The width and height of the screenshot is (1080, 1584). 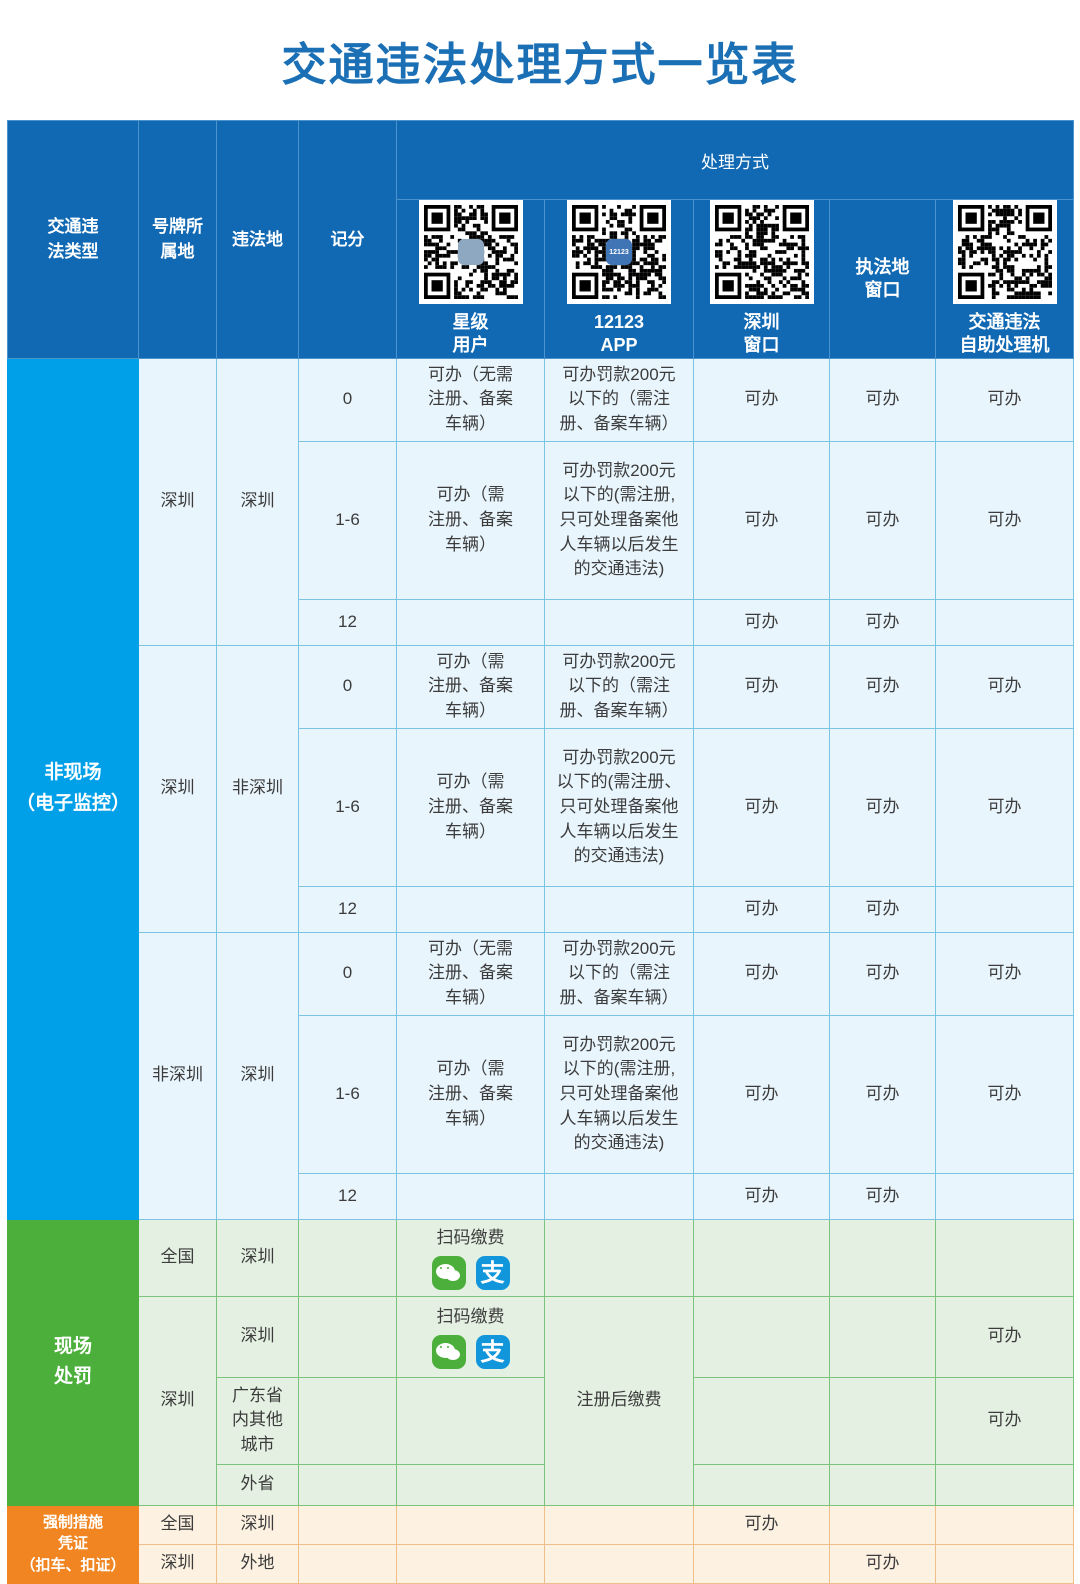 What do you see at coordinates (177, 239) in the screenshot?
I see `header-plate-origin-label: 号牌所 属地` at bounding box center [177, 239].